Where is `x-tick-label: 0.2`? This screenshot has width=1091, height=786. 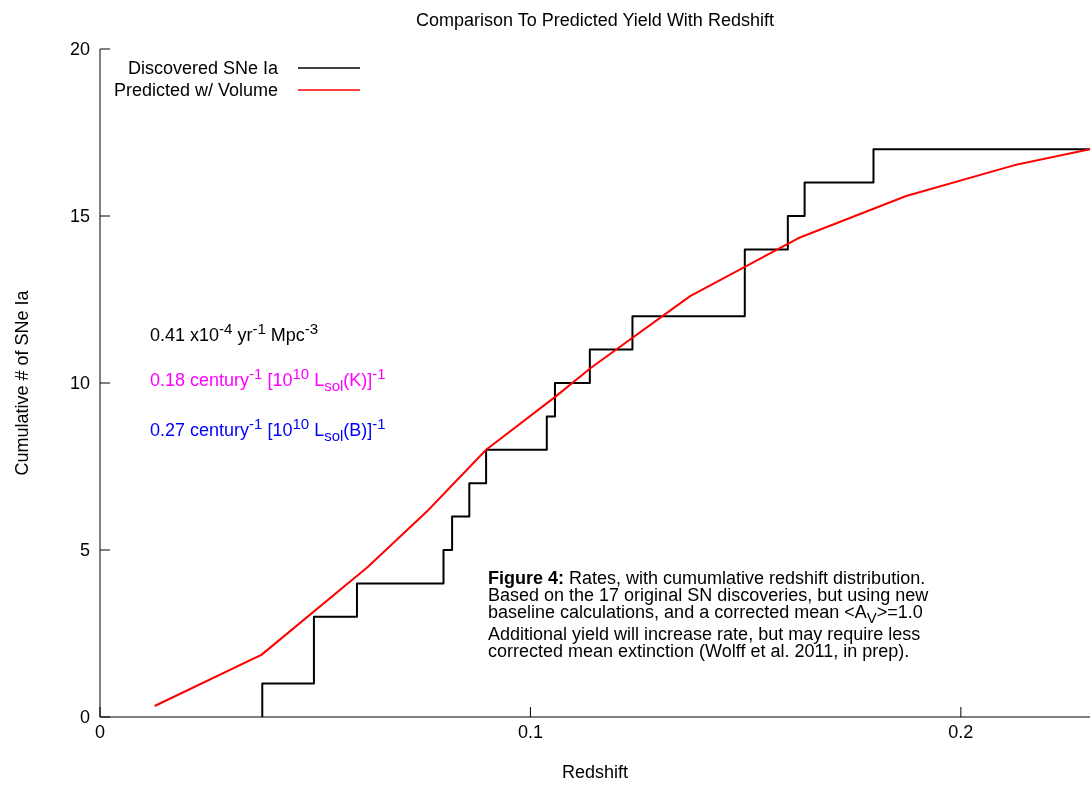
x-tick-label: 0.2 is located at coordinates (961, 731).